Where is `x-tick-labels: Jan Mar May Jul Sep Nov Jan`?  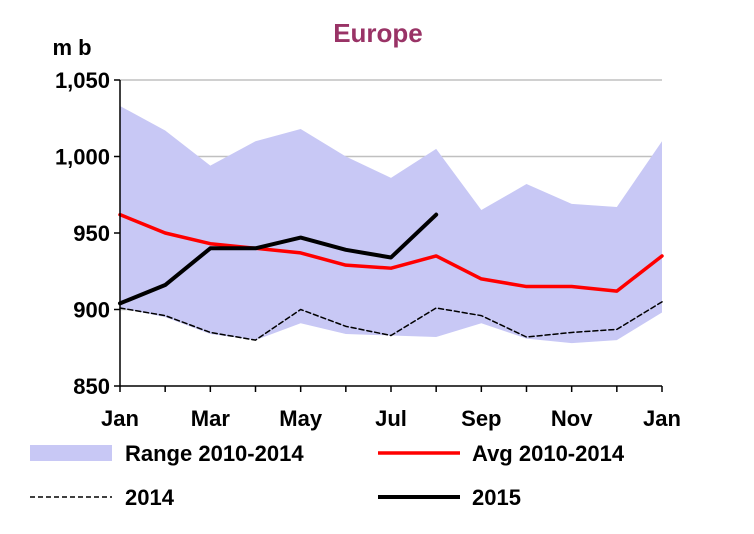 x-tick-labels: Jan Mar May Jul Sep Nov Jan is located at coordinates (391, 418).